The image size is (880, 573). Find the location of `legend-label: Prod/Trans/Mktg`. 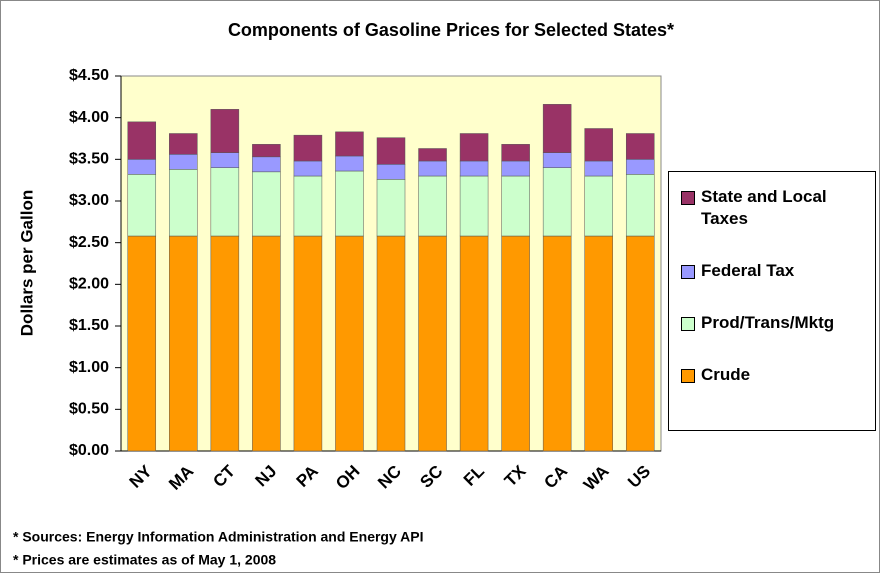

legend-label: Prod/Trans/Mktg is located at coordinates (768, 322).